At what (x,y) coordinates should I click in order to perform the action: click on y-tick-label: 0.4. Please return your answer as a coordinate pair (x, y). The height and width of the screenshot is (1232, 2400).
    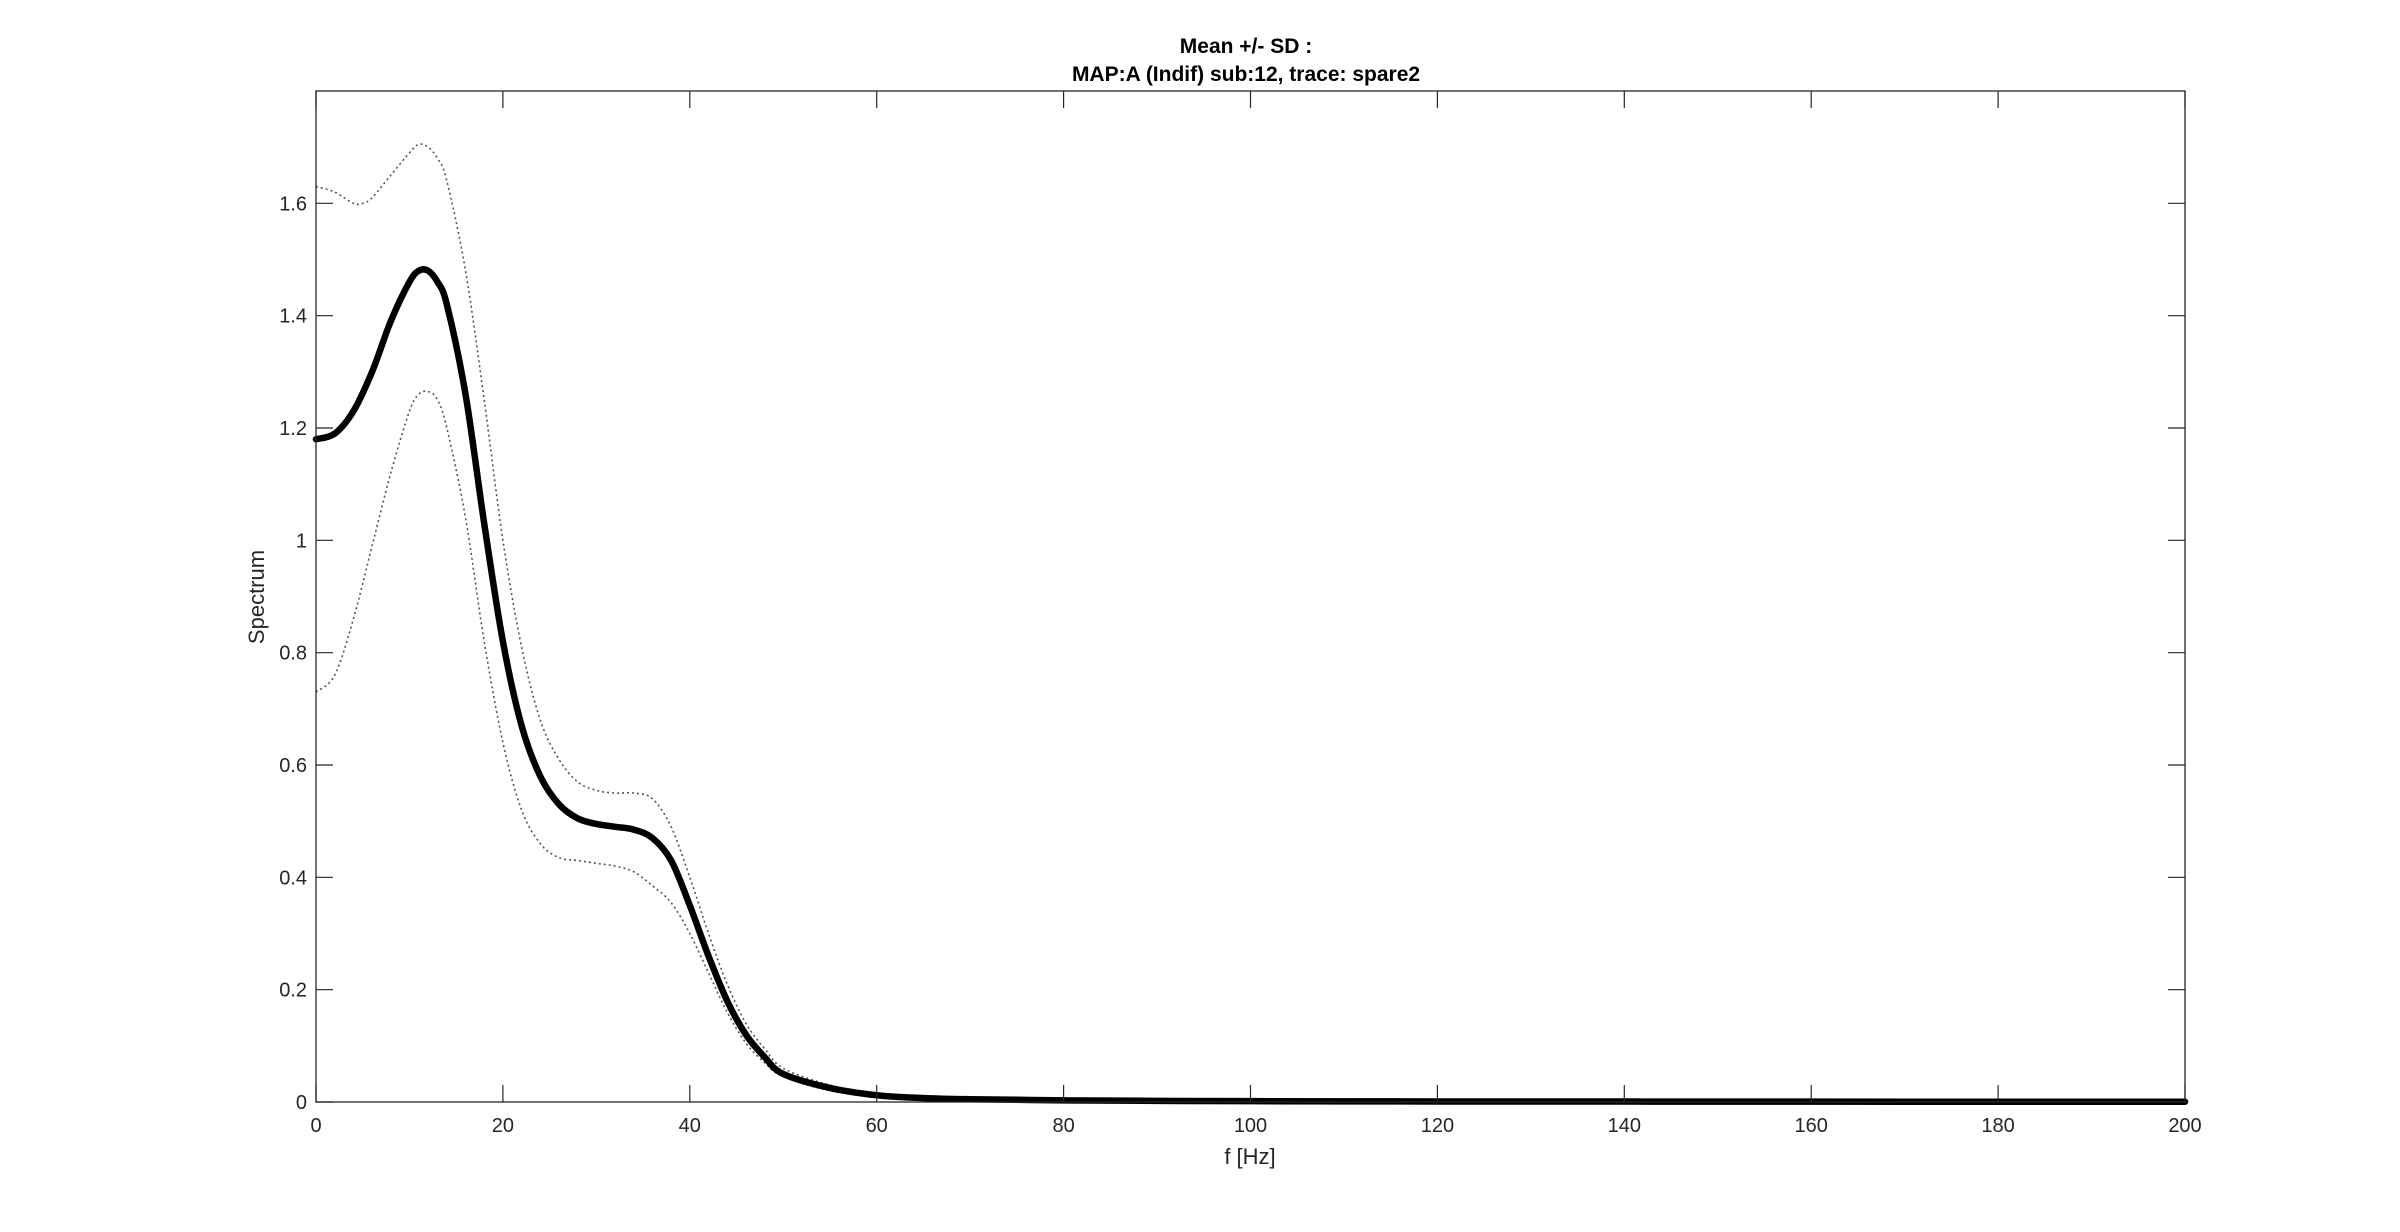
    Looking at the image, I should click on (293, 878).